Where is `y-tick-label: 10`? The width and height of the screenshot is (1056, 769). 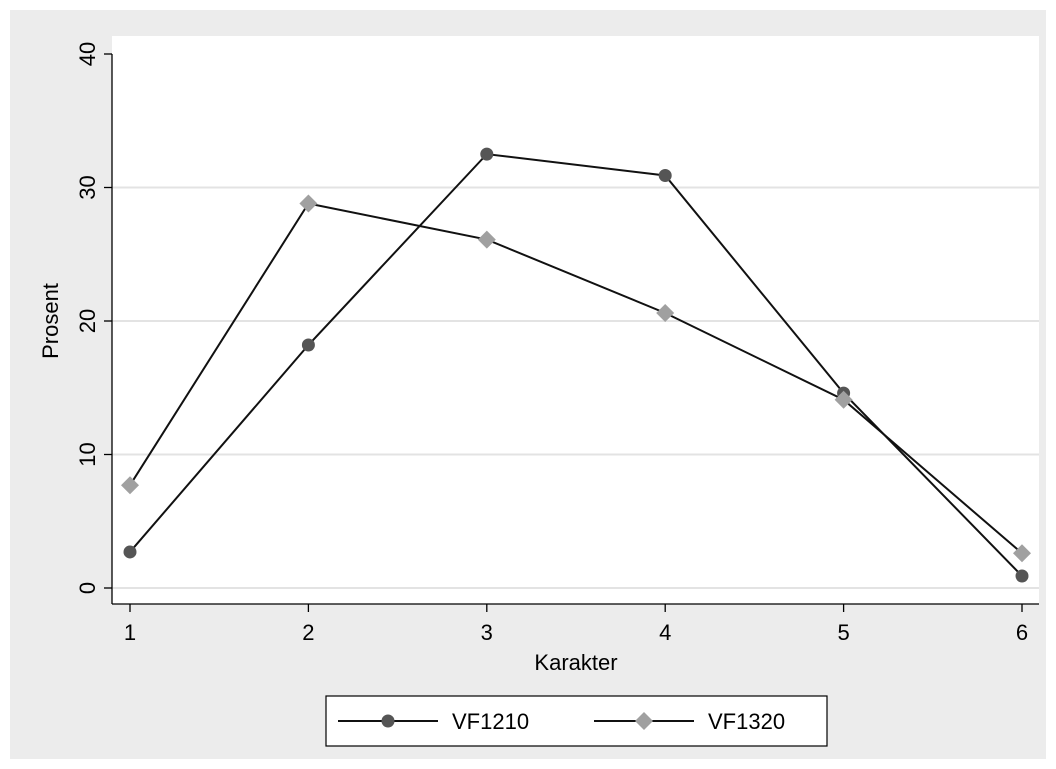
y-tick-label: 10 is located at coordinates (87, 454).